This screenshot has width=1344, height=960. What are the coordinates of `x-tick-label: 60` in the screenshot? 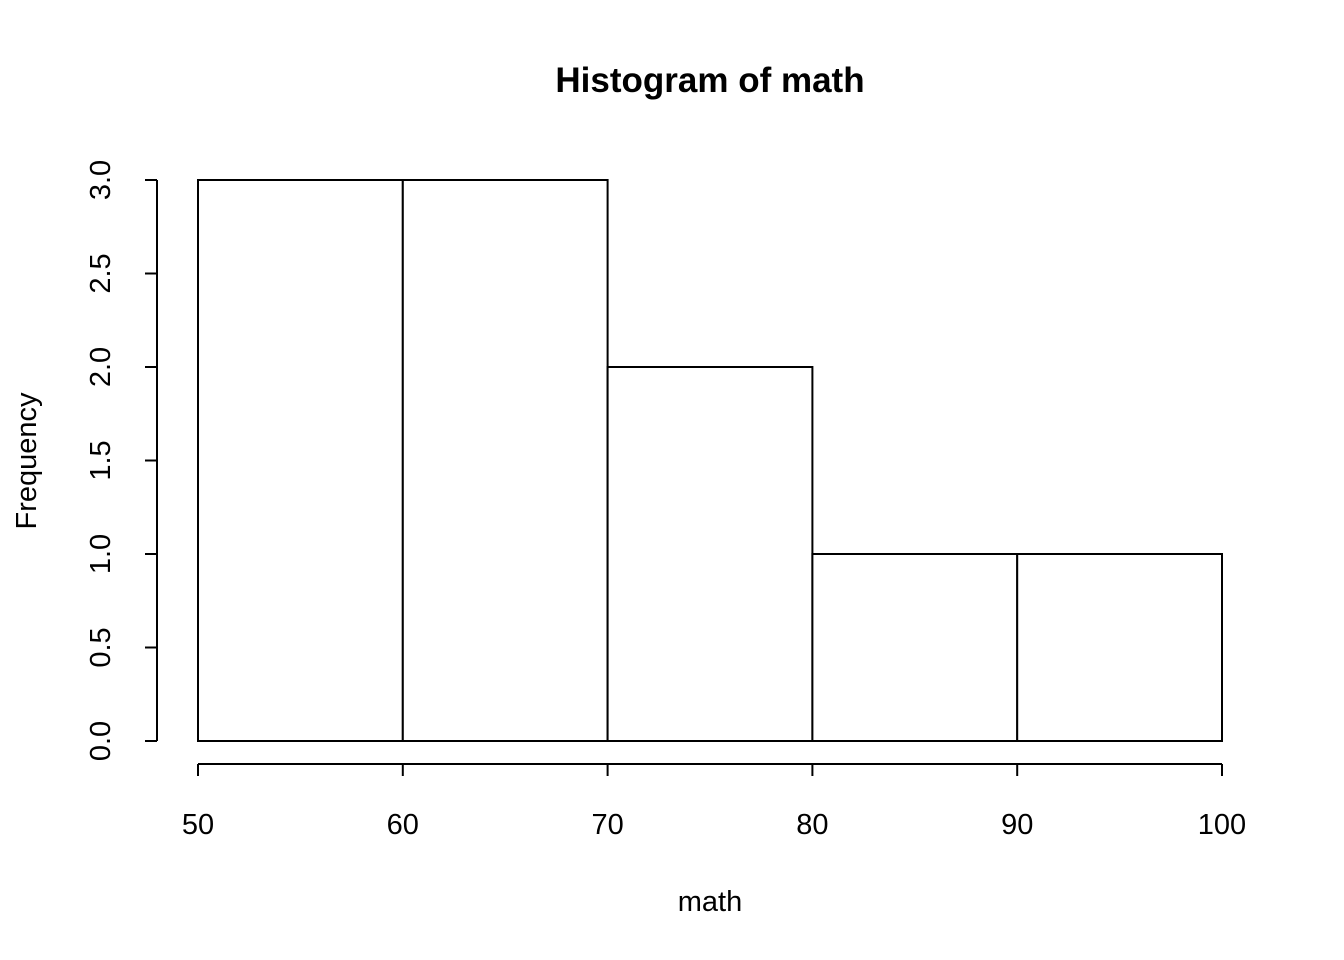 It's located at (403, 825).